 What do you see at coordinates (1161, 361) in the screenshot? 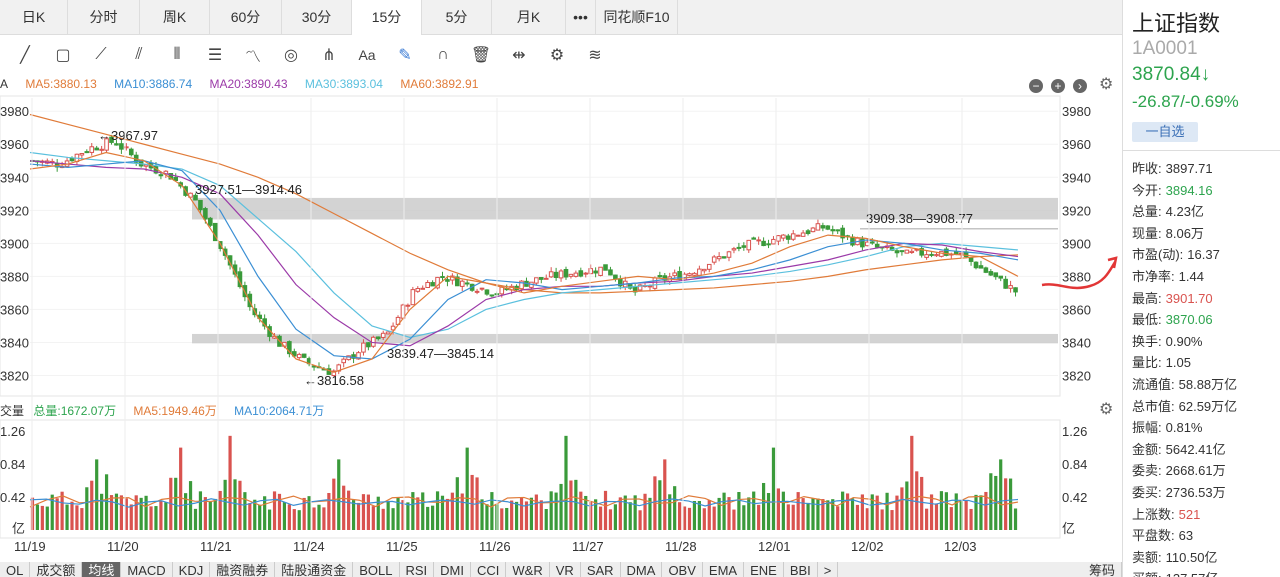
I see `stat-row: 量比: 1.05` at bounding box center [1161, 361].